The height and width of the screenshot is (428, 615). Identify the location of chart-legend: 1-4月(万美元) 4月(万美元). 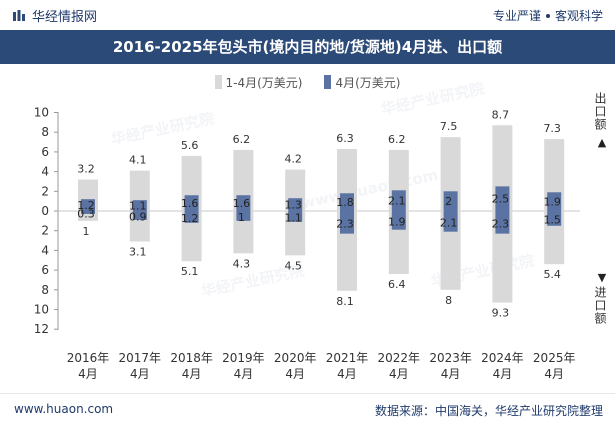
(307, 82).